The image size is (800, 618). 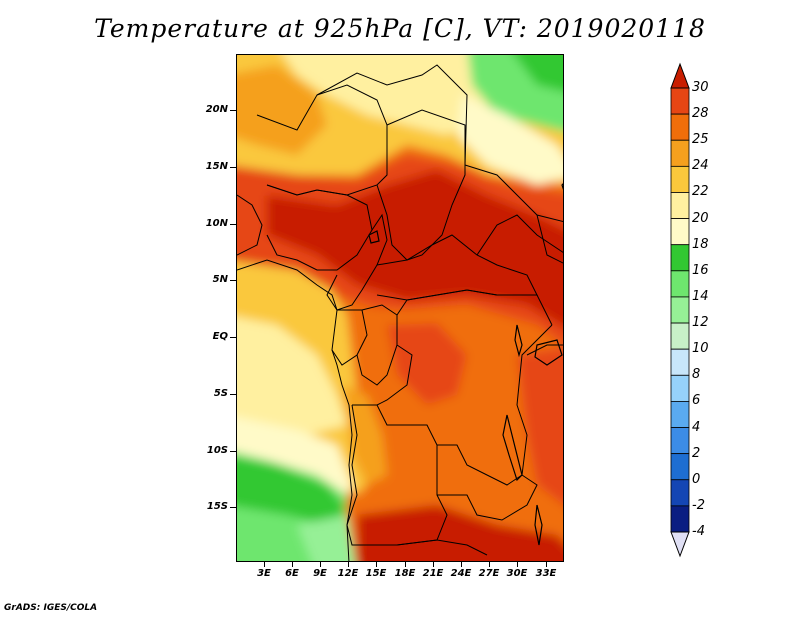 I want to click on lat-label-20n: 20N, so click(x=216, y=109).